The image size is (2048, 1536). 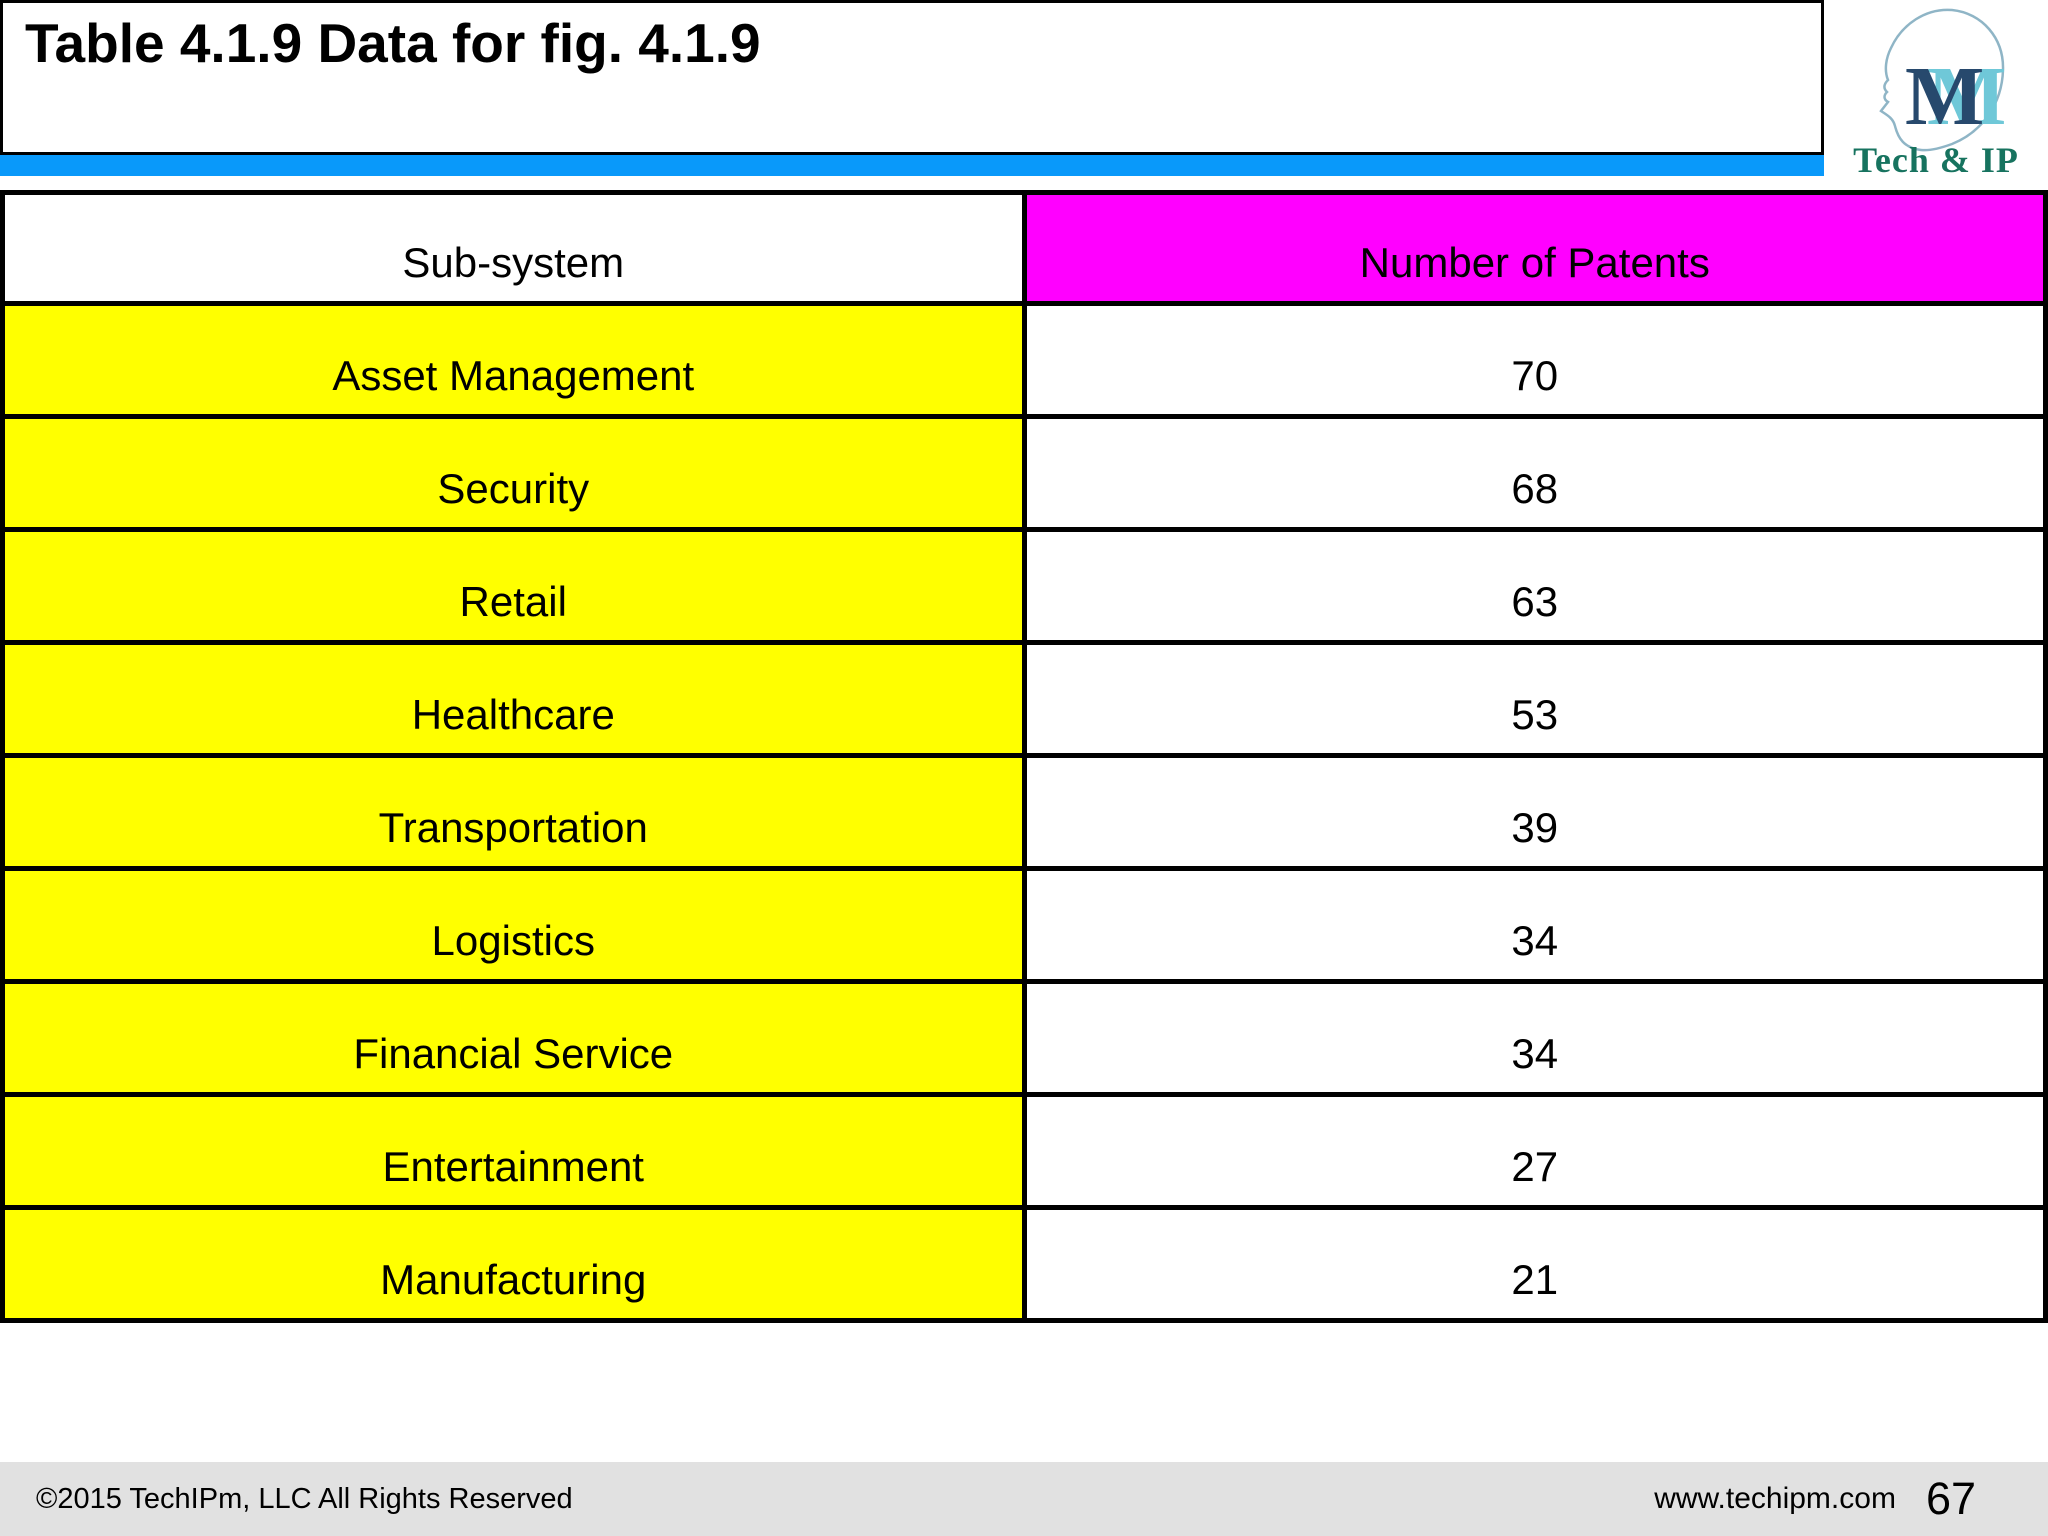 I want to click on subsystem-cell: Entertainment, so click(x=513, y=1151).